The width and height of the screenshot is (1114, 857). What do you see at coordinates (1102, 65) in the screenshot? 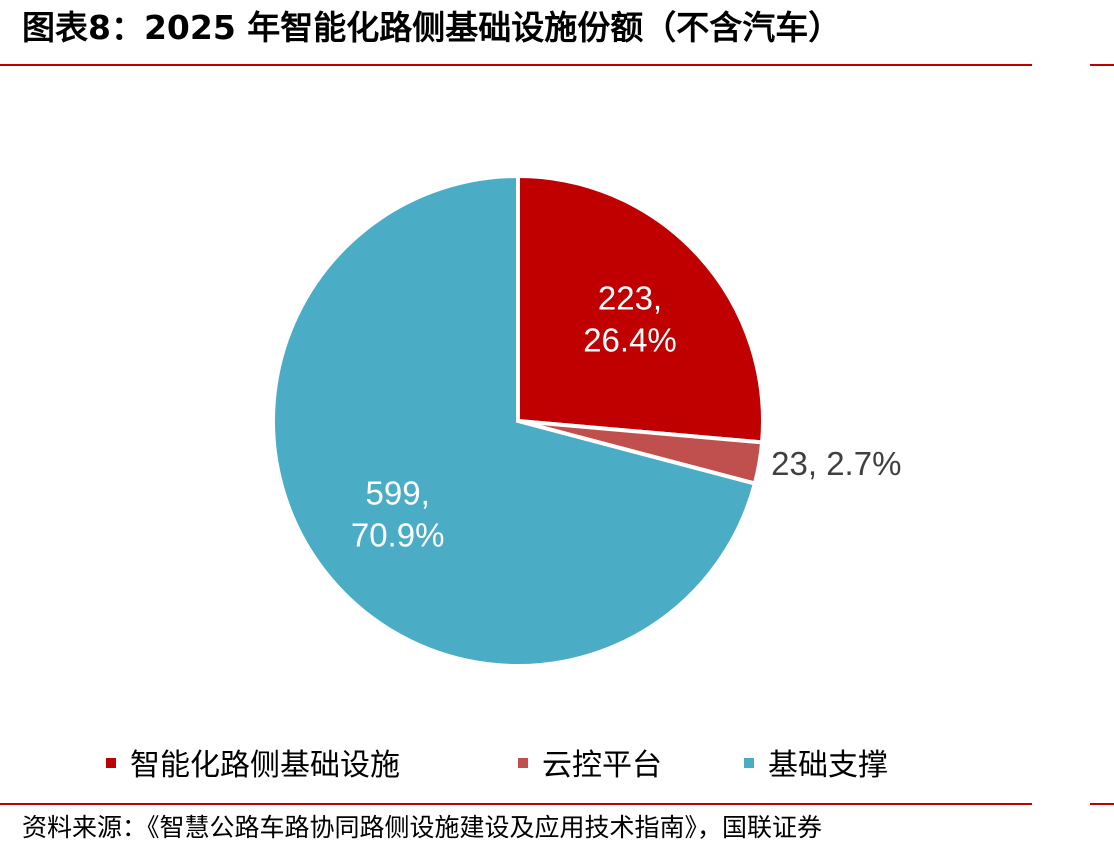
I see `top-divider-right` at bounding box center [1102, 65].